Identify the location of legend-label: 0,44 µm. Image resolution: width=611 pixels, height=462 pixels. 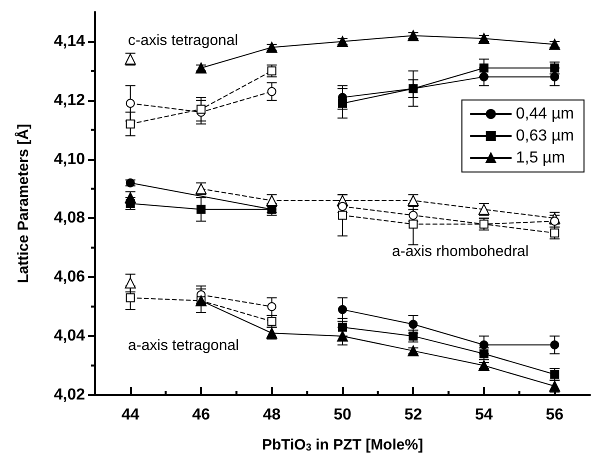
(545, 114).